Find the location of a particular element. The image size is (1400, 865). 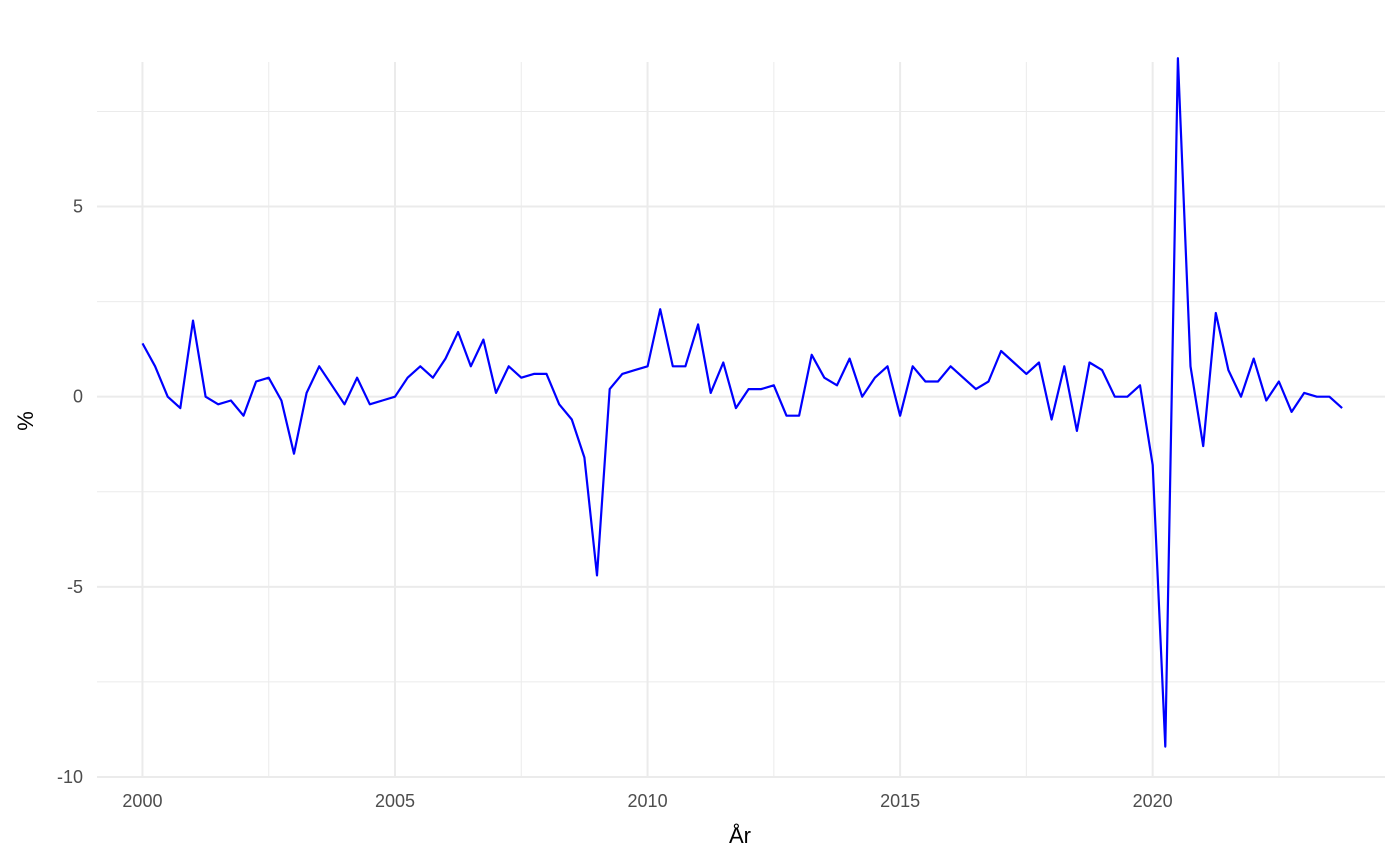

y-tick-label: -10 is located at coordinates (70, 777).